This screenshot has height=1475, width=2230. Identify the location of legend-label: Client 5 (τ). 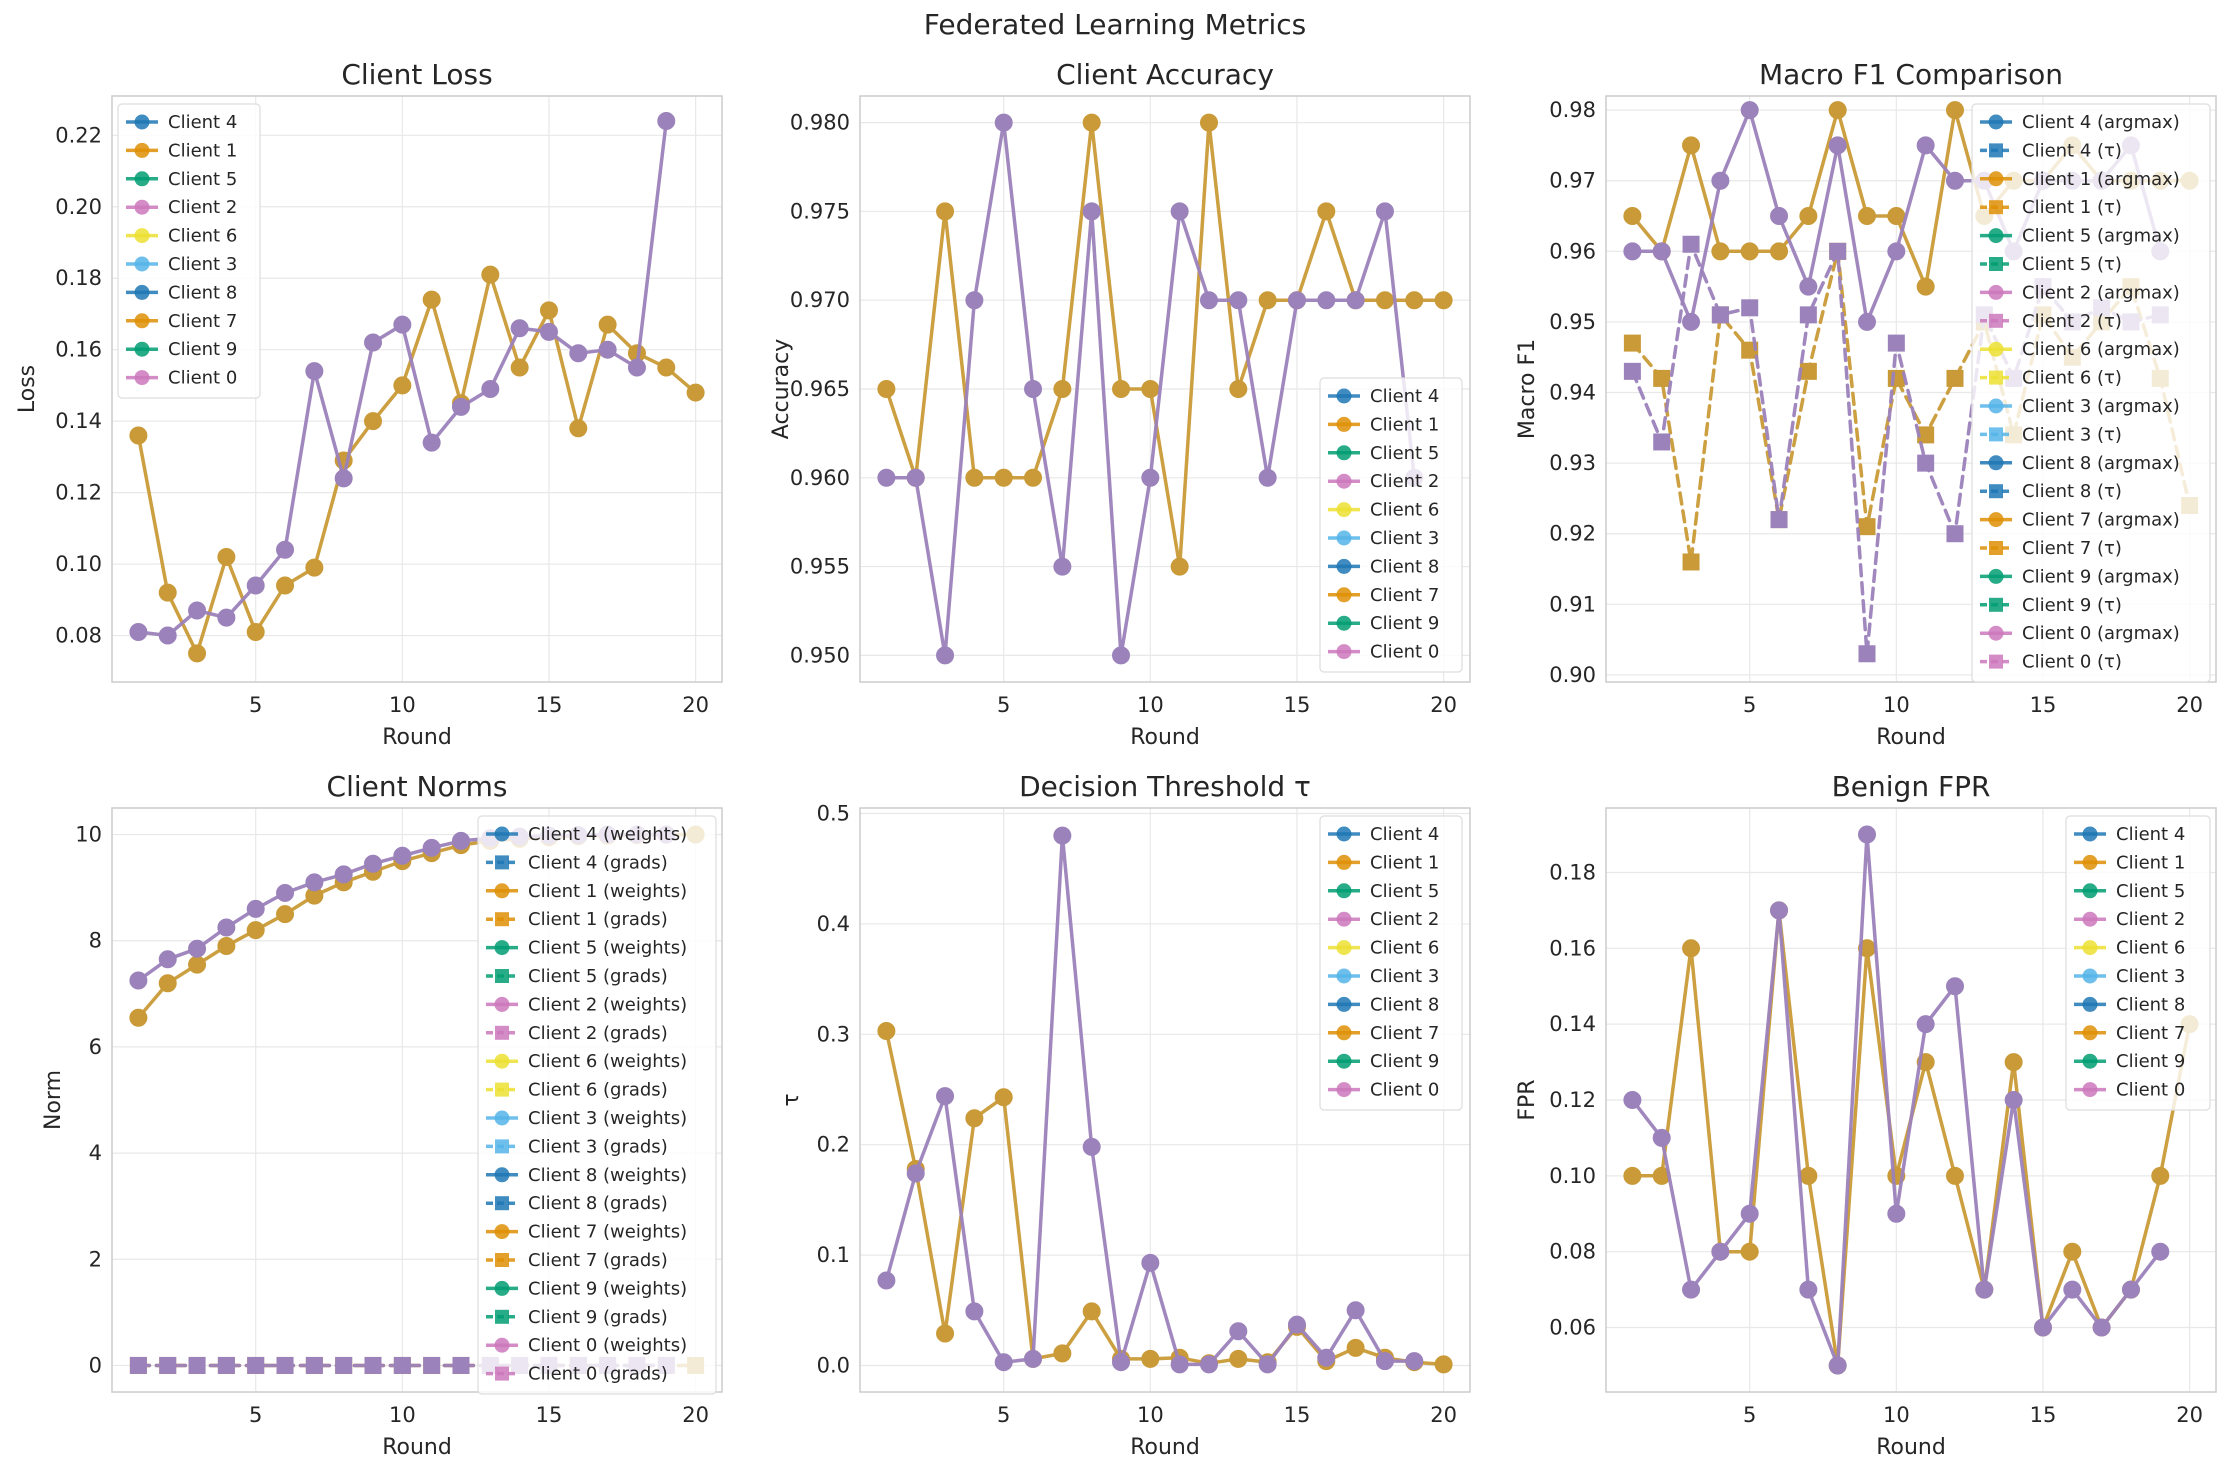
(2072, 264).